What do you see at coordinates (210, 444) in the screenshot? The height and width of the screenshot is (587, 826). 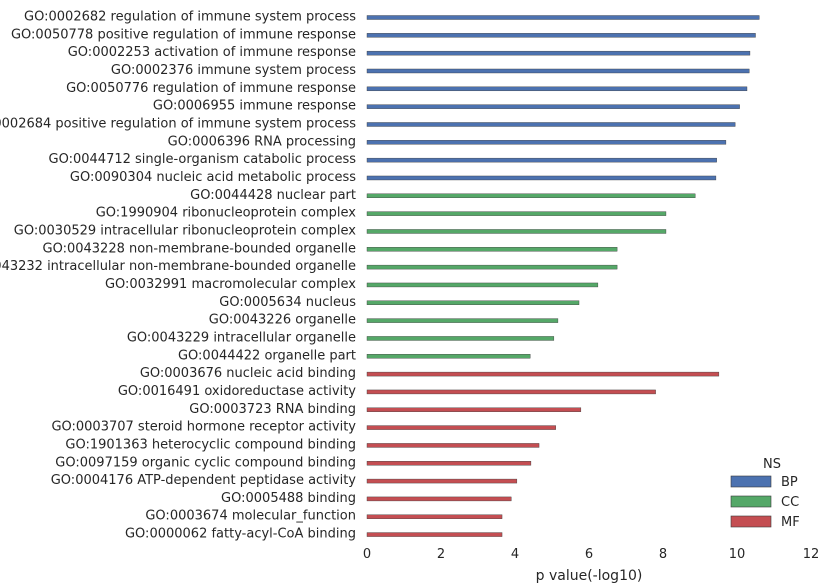 I see `category-label: GO:1901363 heterocyclic compound binding` at bounding box center [210, 444].